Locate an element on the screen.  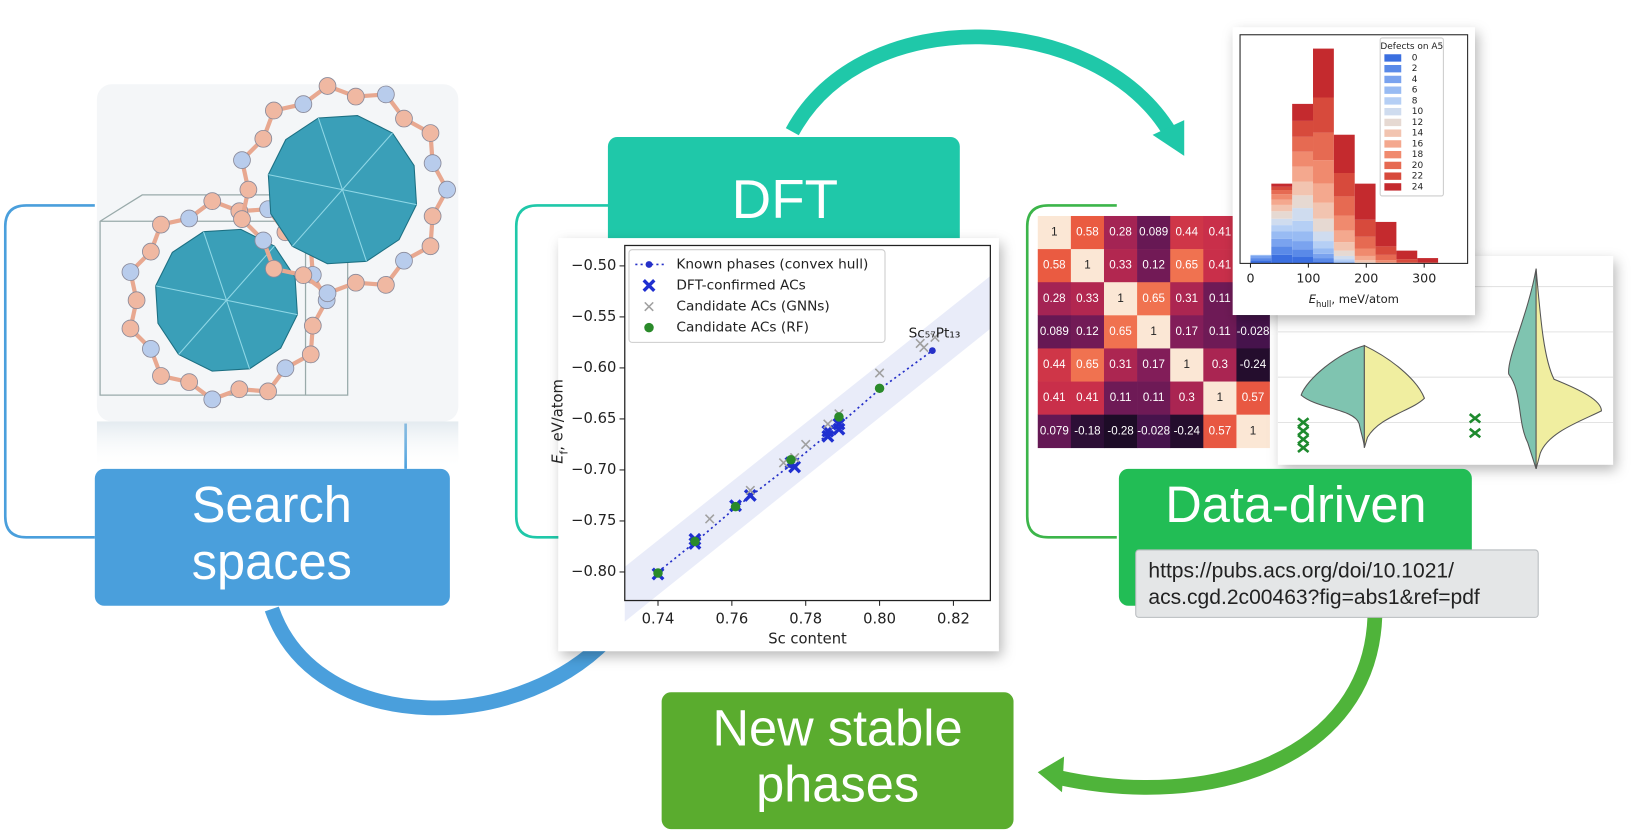
cell-label: -0.28 is located at coordinates (1120, 431).